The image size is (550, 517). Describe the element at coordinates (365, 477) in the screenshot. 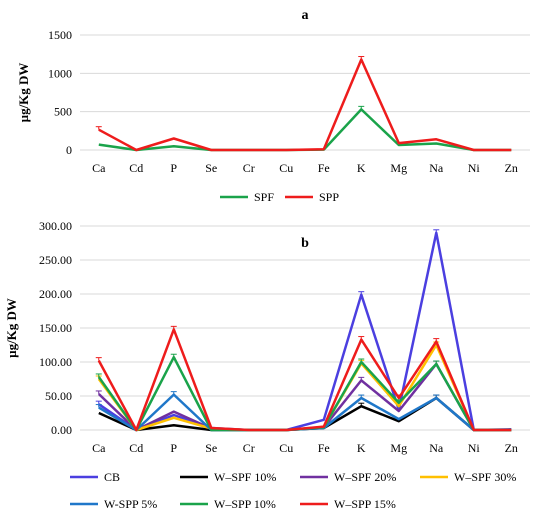

I see `legend-label: W–SPF 20%` at that location.